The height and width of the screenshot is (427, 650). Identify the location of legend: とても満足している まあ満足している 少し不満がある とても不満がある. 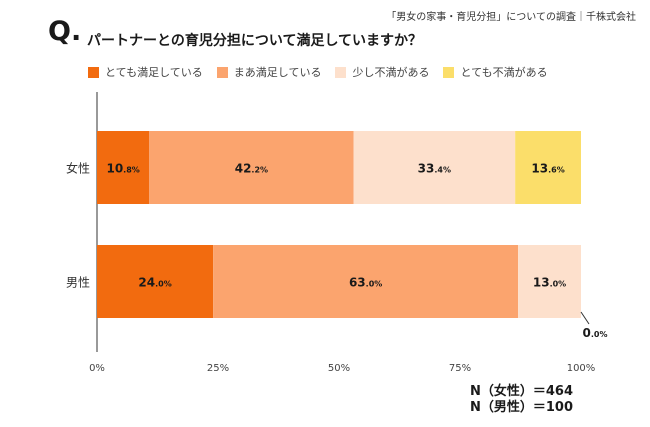
(318, 72).